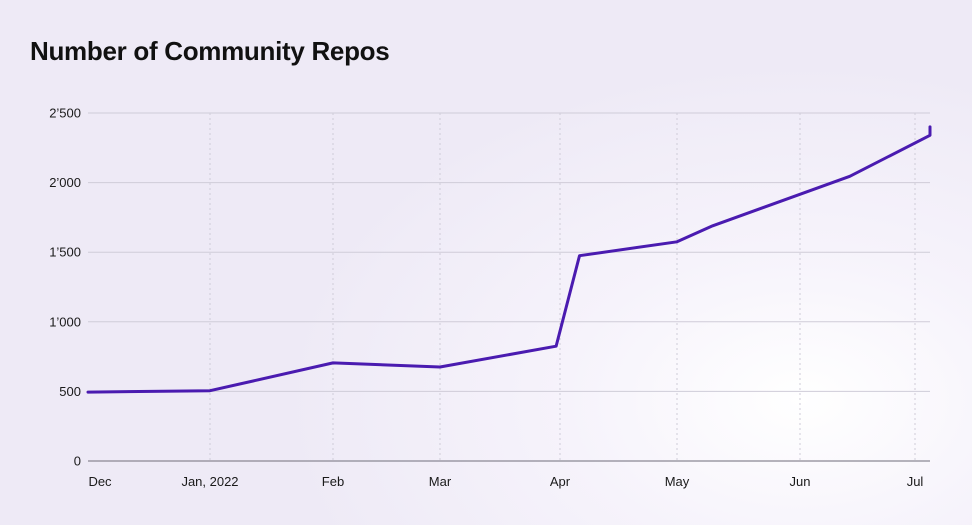 This screenshot has width=972, height=525. What do you see at coordinates (209, 481) in the screenshot?
I see `x-tick-label: Jan, 2022` at bounding box center [209, 481].